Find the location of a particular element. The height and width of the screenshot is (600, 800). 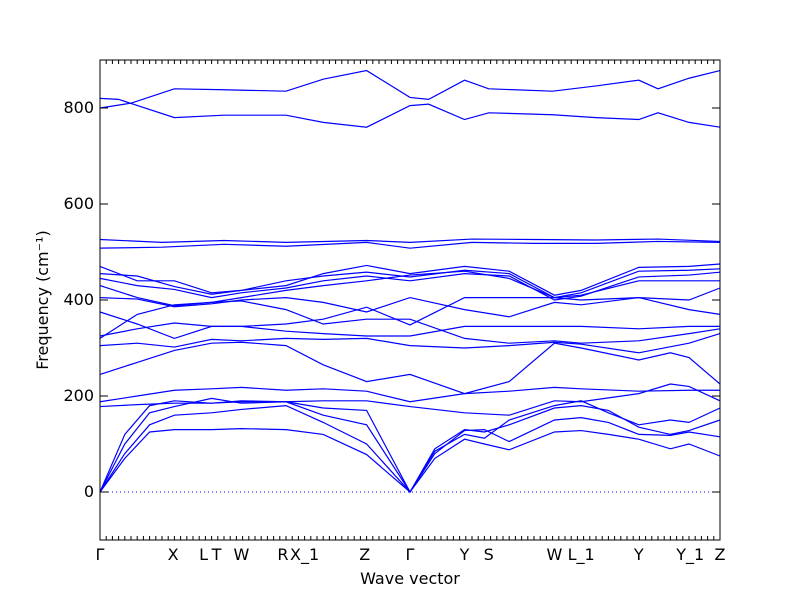

x-tick-label-13: L_1 is located at coordinates (581, 555).